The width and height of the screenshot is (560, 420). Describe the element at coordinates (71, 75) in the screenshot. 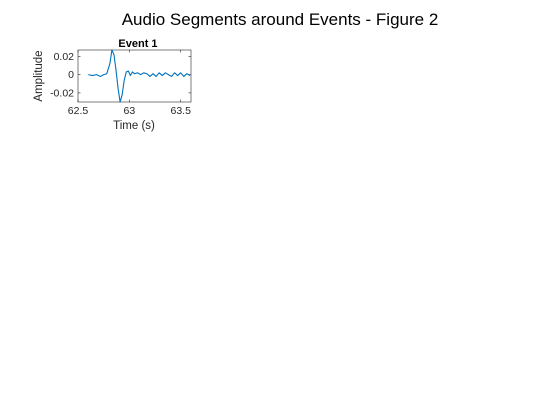

I see `y-tick-label: 0` at that location.